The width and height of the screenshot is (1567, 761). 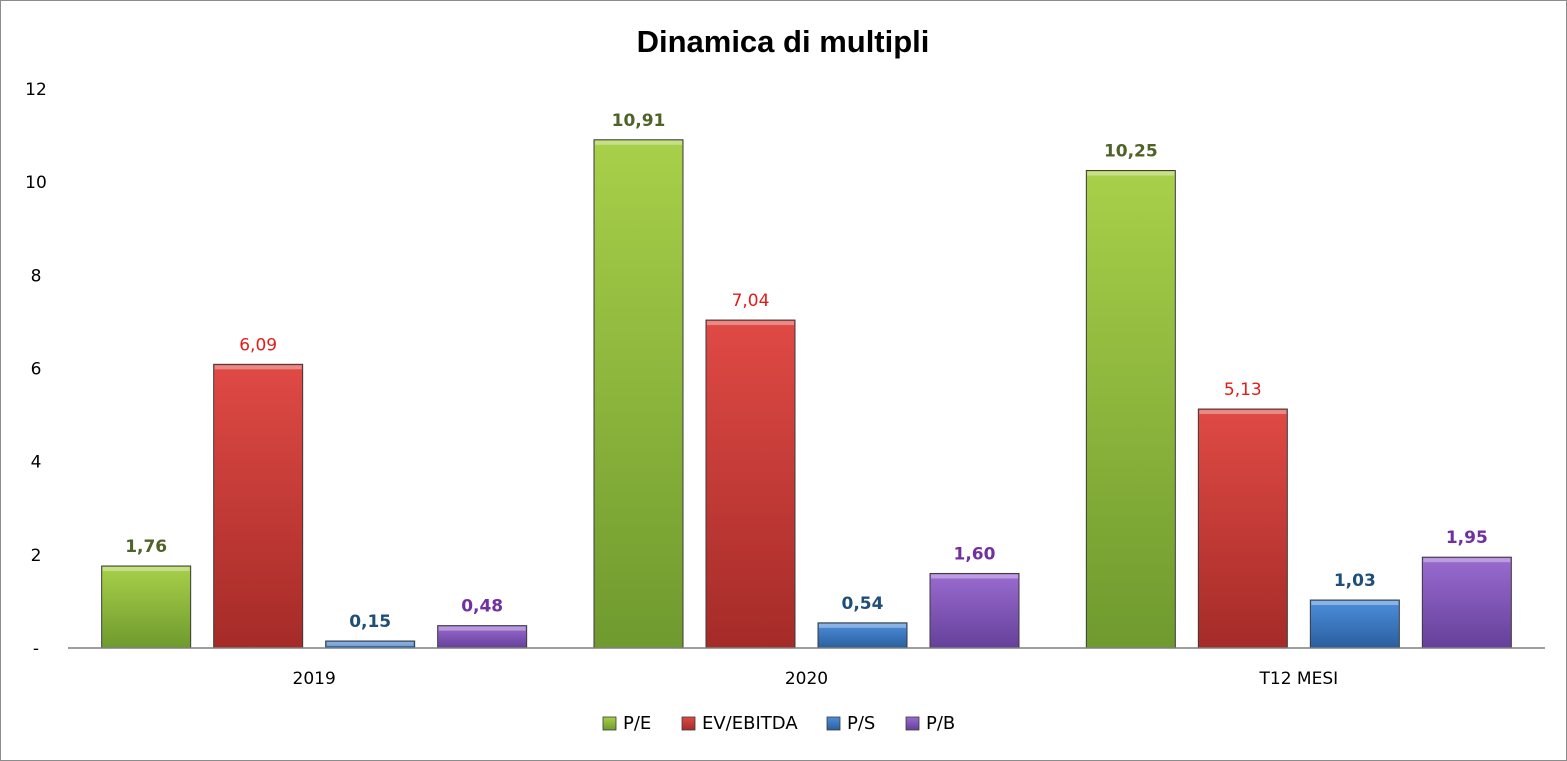 I want to click on bar-p-b-t12-mesi, so click(x=1466, y=602).